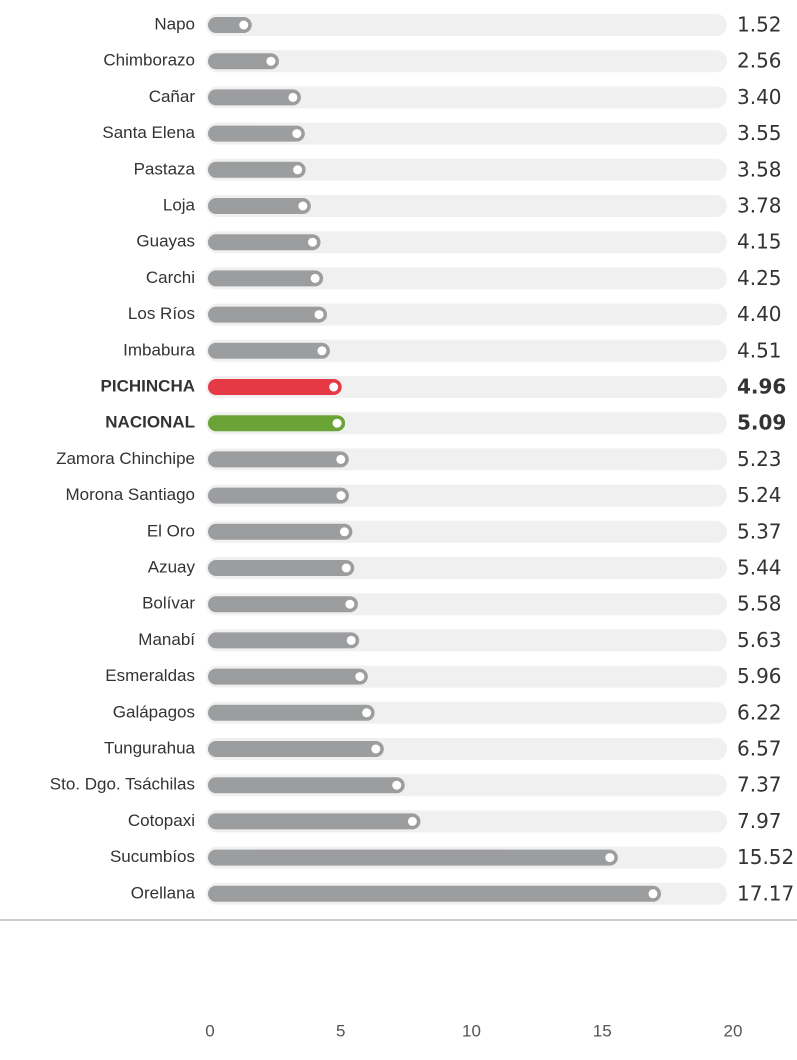  Describe the element at coordinates (172, 96) in the screenshot. I see `category-label: Cañar` at that location.